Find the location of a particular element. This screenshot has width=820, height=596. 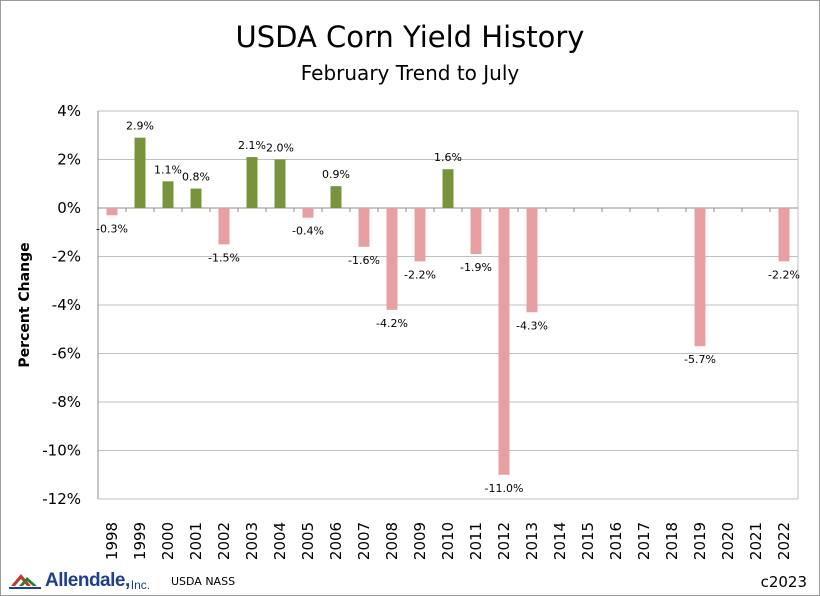

x-tick-label: 1998 is located at coordinates (112, 541).